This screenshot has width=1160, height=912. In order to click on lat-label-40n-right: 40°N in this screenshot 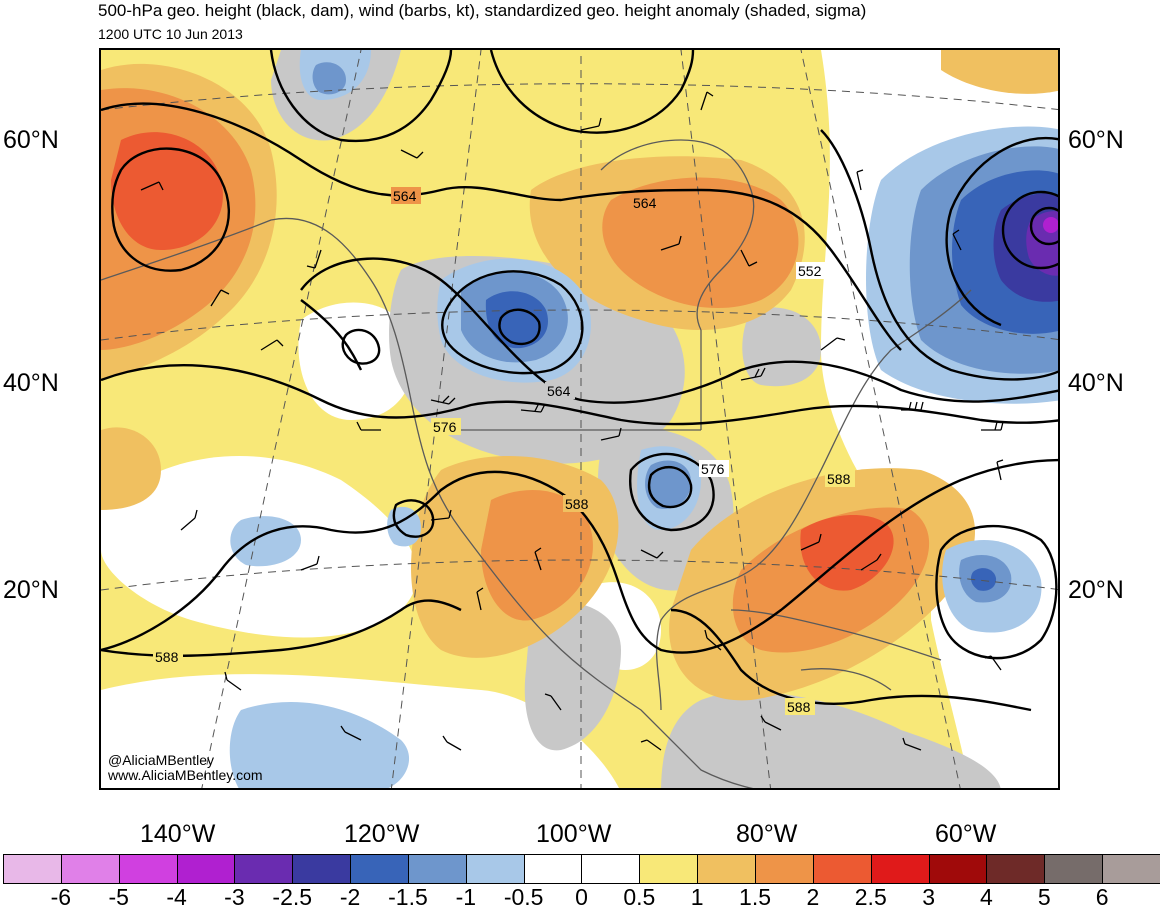, I will do `click(1096, 383)`.